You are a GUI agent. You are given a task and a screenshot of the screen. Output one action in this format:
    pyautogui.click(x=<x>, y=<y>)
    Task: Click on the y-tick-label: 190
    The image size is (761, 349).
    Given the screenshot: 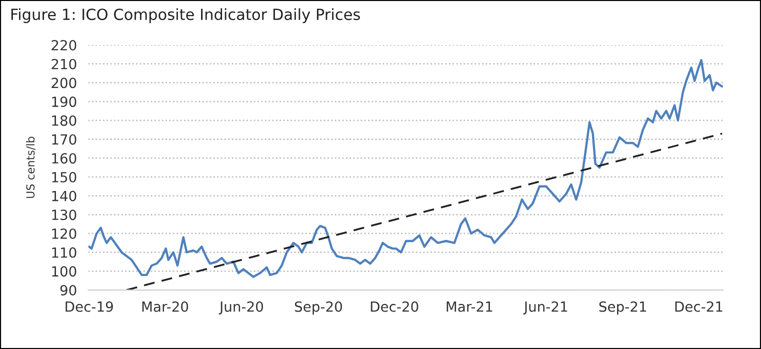 What is the action you would take?
    pyautogui.click(x=64, y=102)
    